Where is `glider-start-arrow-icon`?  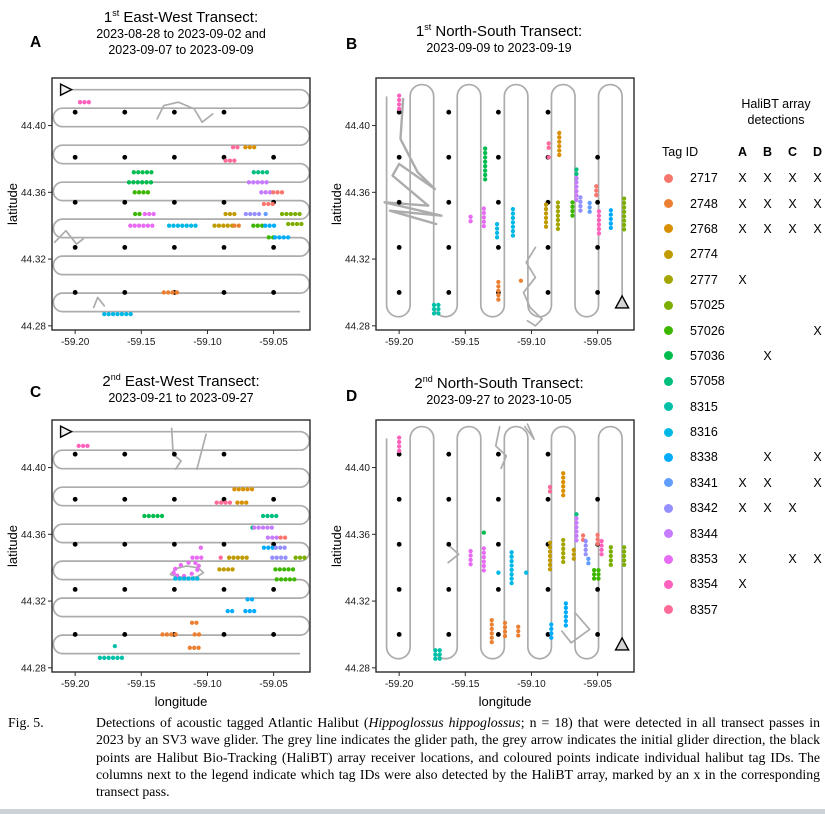 glider-start-arrow-icon is located at coordinates (66, 432).